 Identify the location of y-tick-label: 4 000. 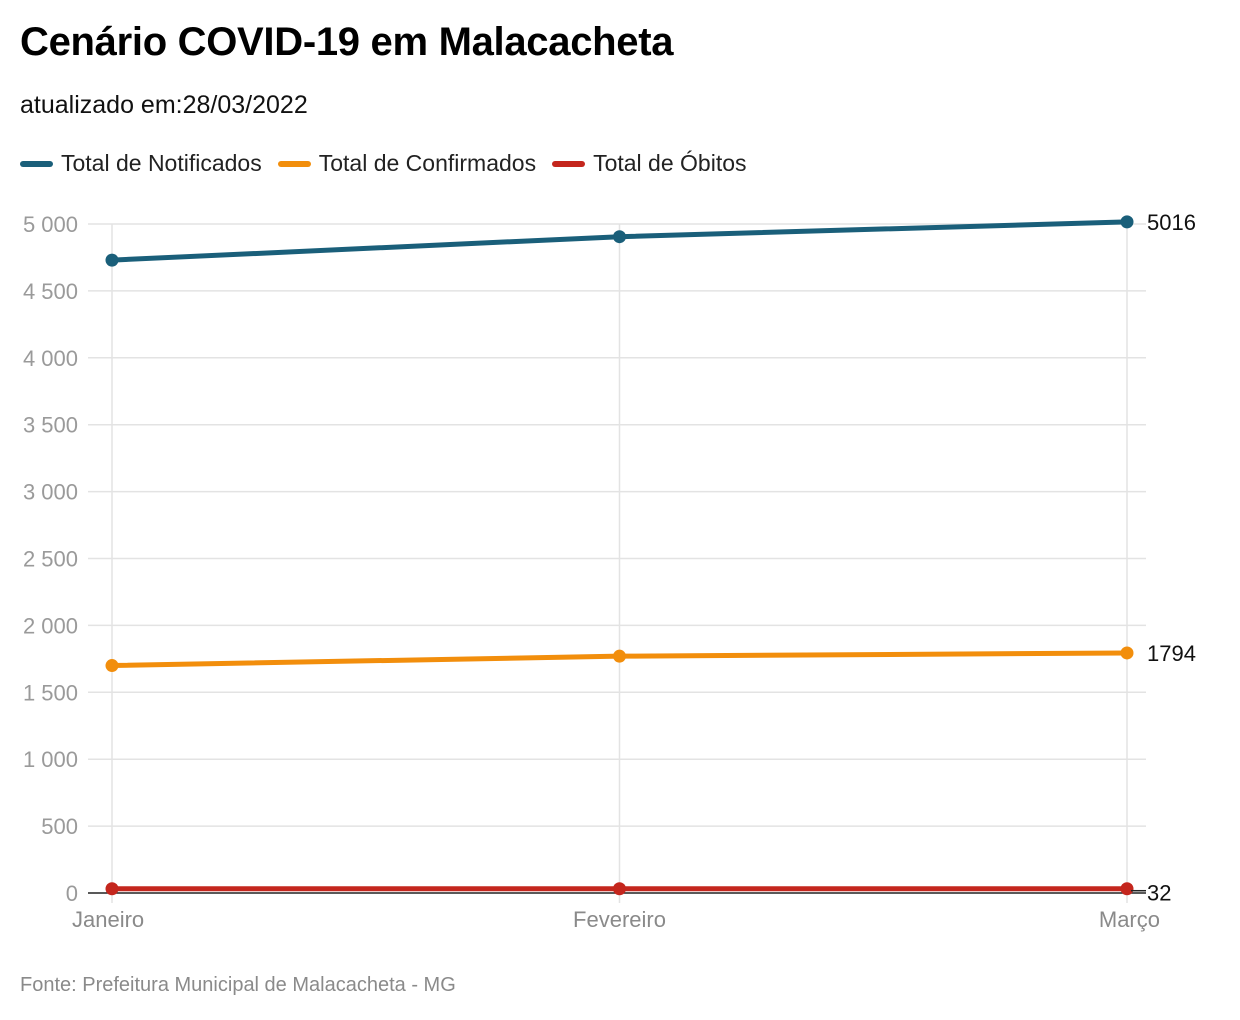
(50, 358).